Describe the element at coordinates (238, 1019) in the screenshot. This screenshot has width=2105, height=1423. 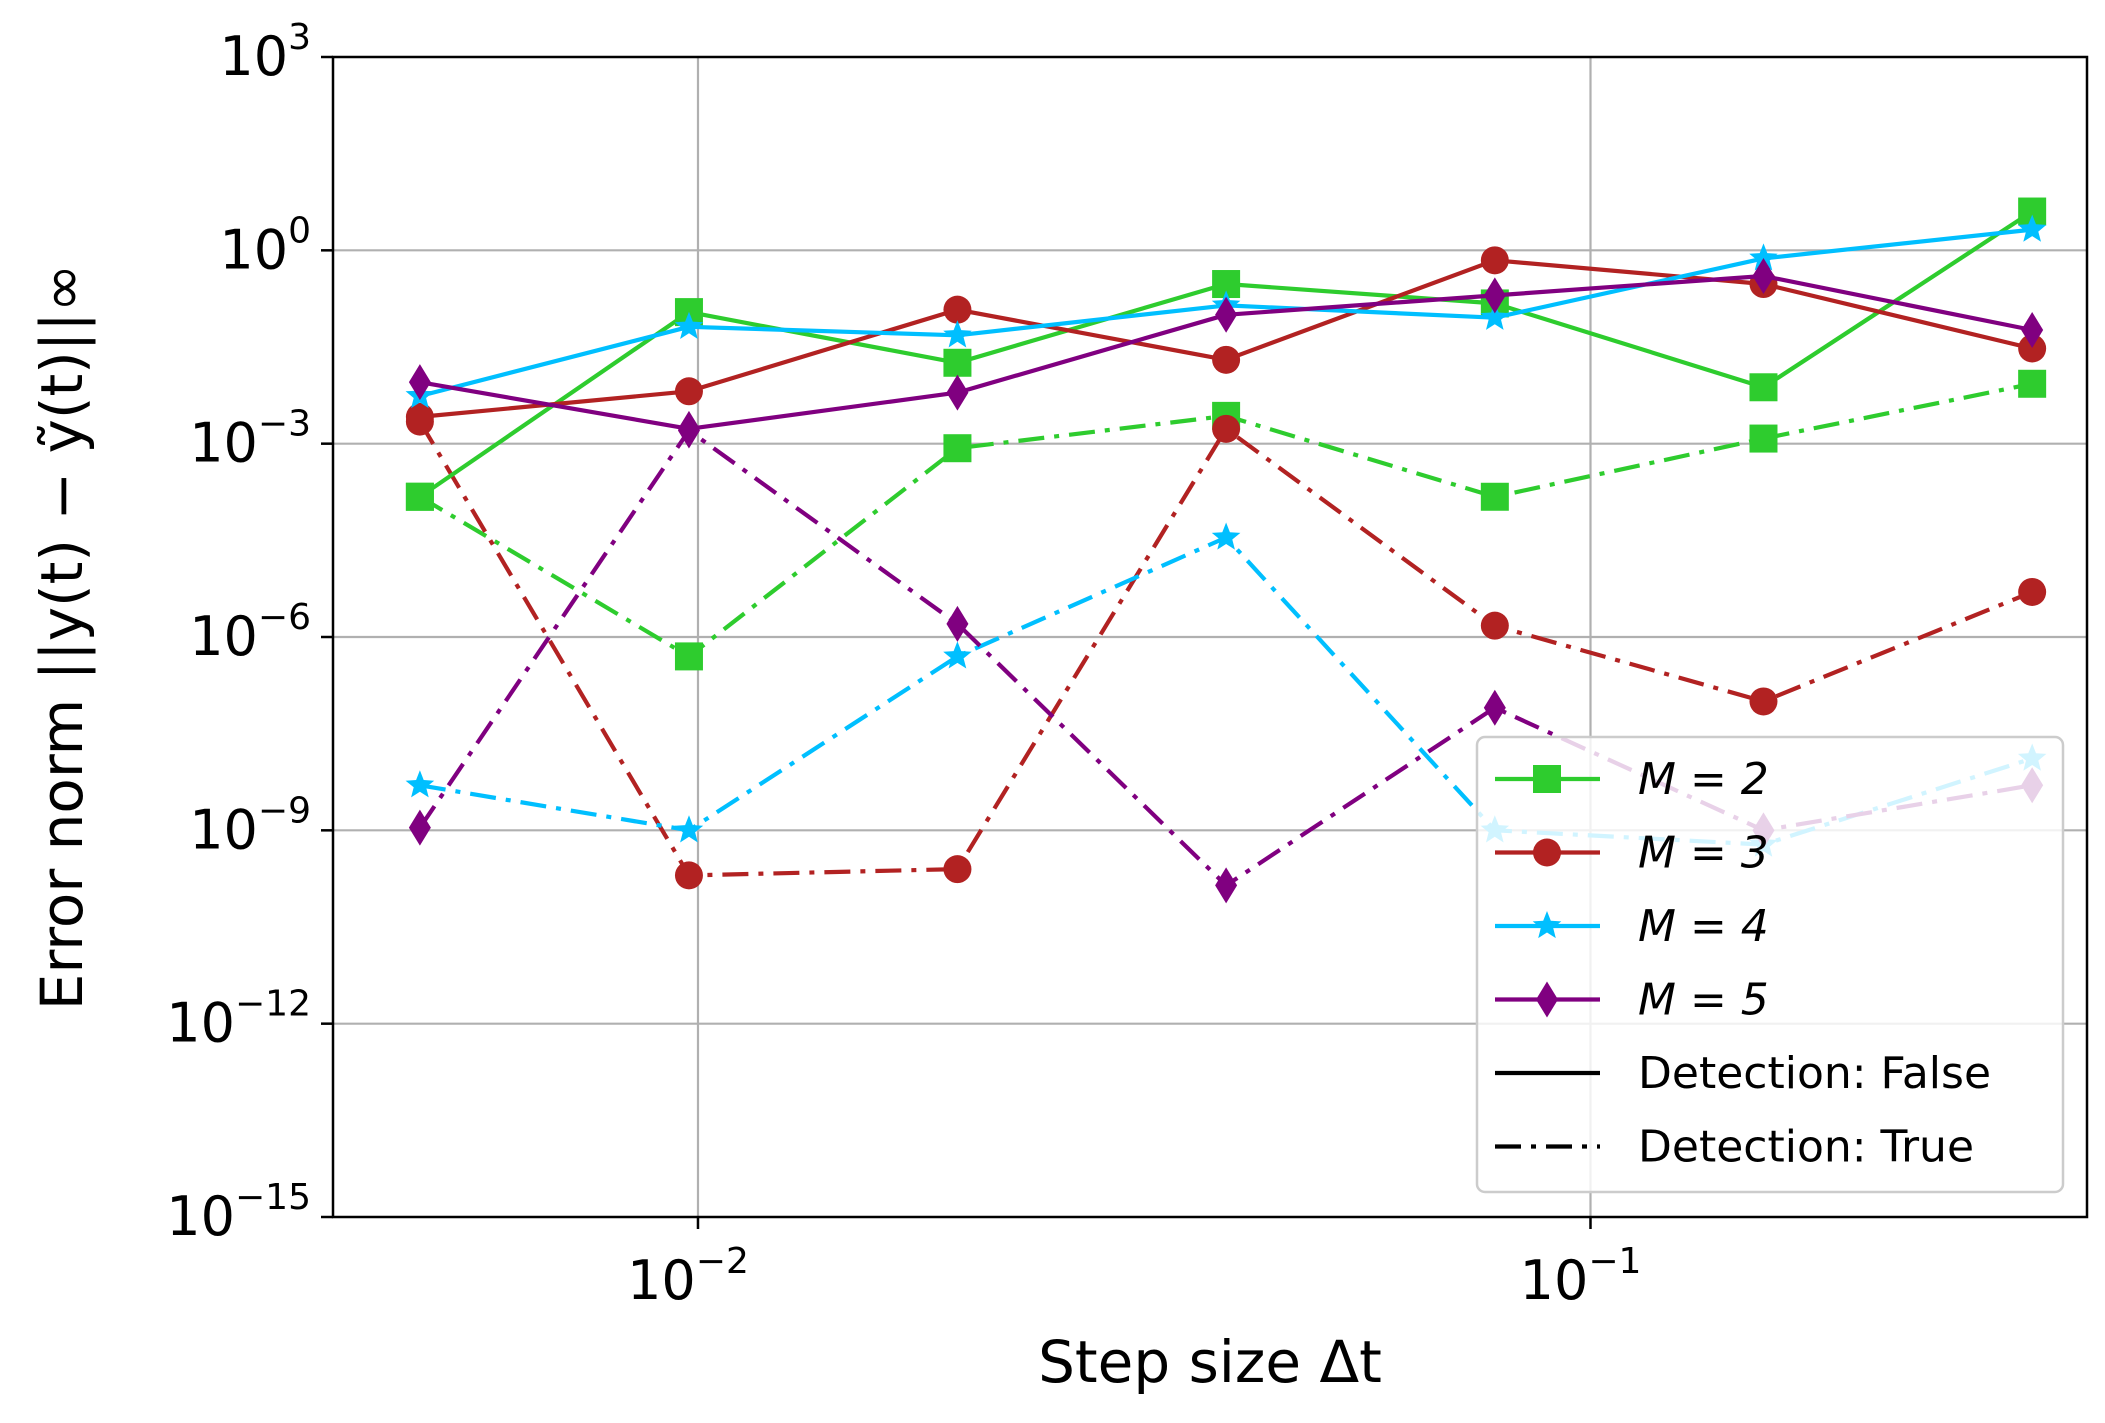
I see `y-tick-label: 10⁻¹²` at that location.